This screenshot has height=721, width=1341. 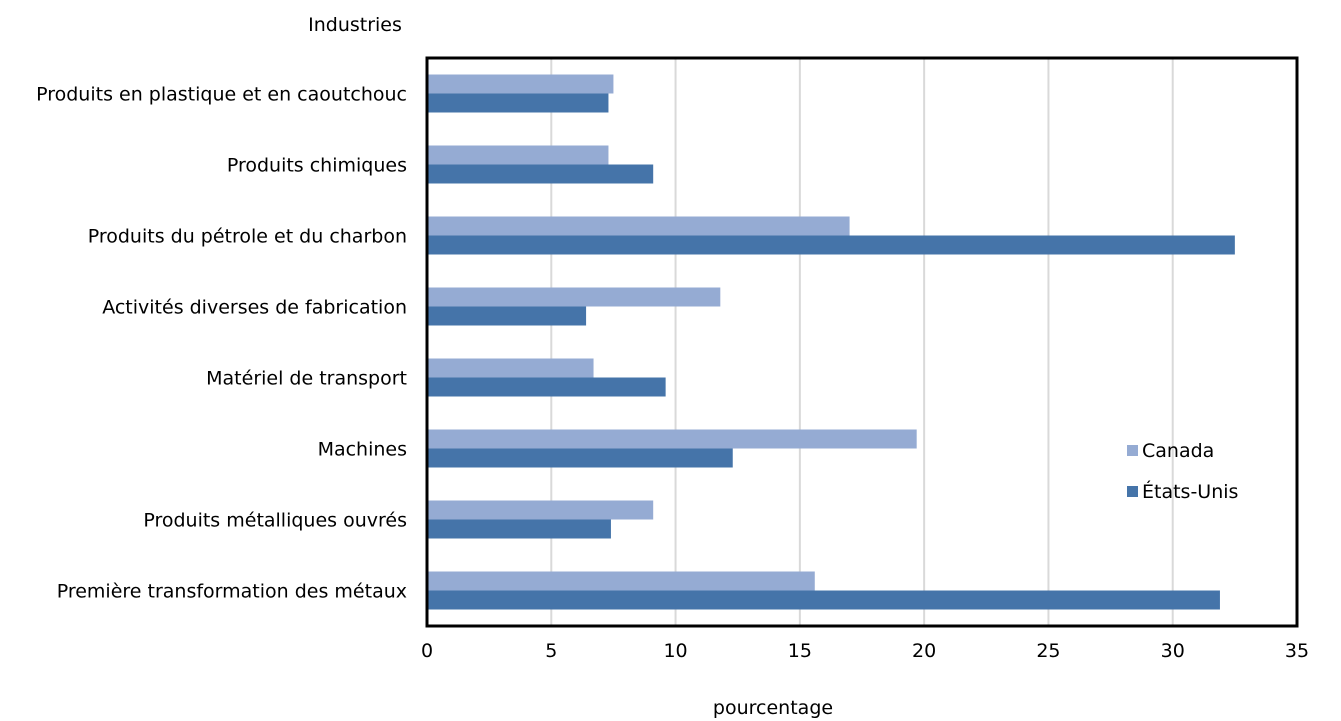 I want to click on category-label: Machines, so click(x=362, y=450).